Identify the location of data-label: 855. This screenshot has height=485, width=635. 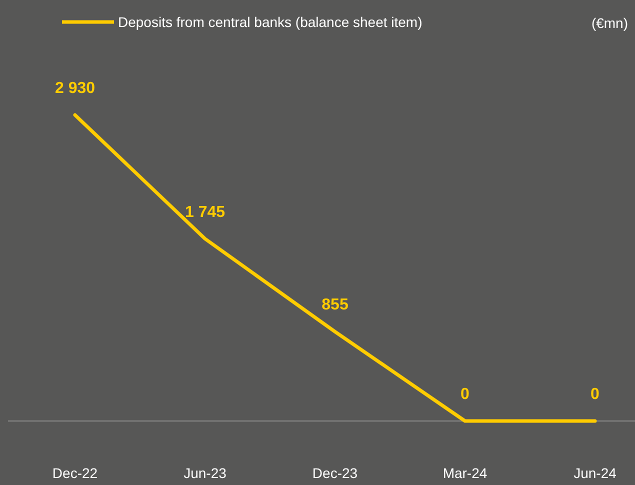
(335, 305).